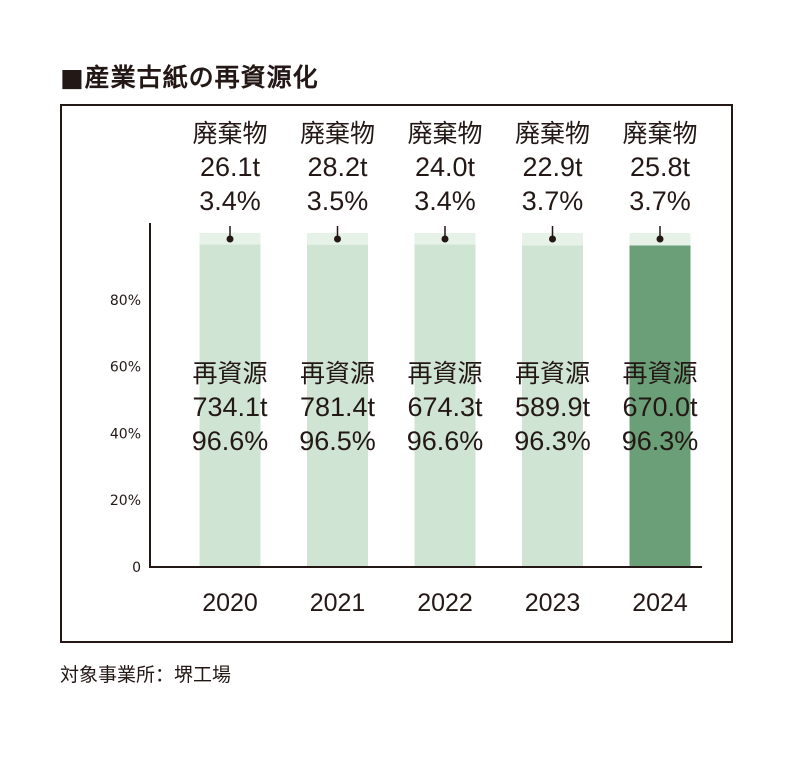 The image size is (800, 759). I want to click on recycled-percent-label: 96.5%, so click(337, 441).